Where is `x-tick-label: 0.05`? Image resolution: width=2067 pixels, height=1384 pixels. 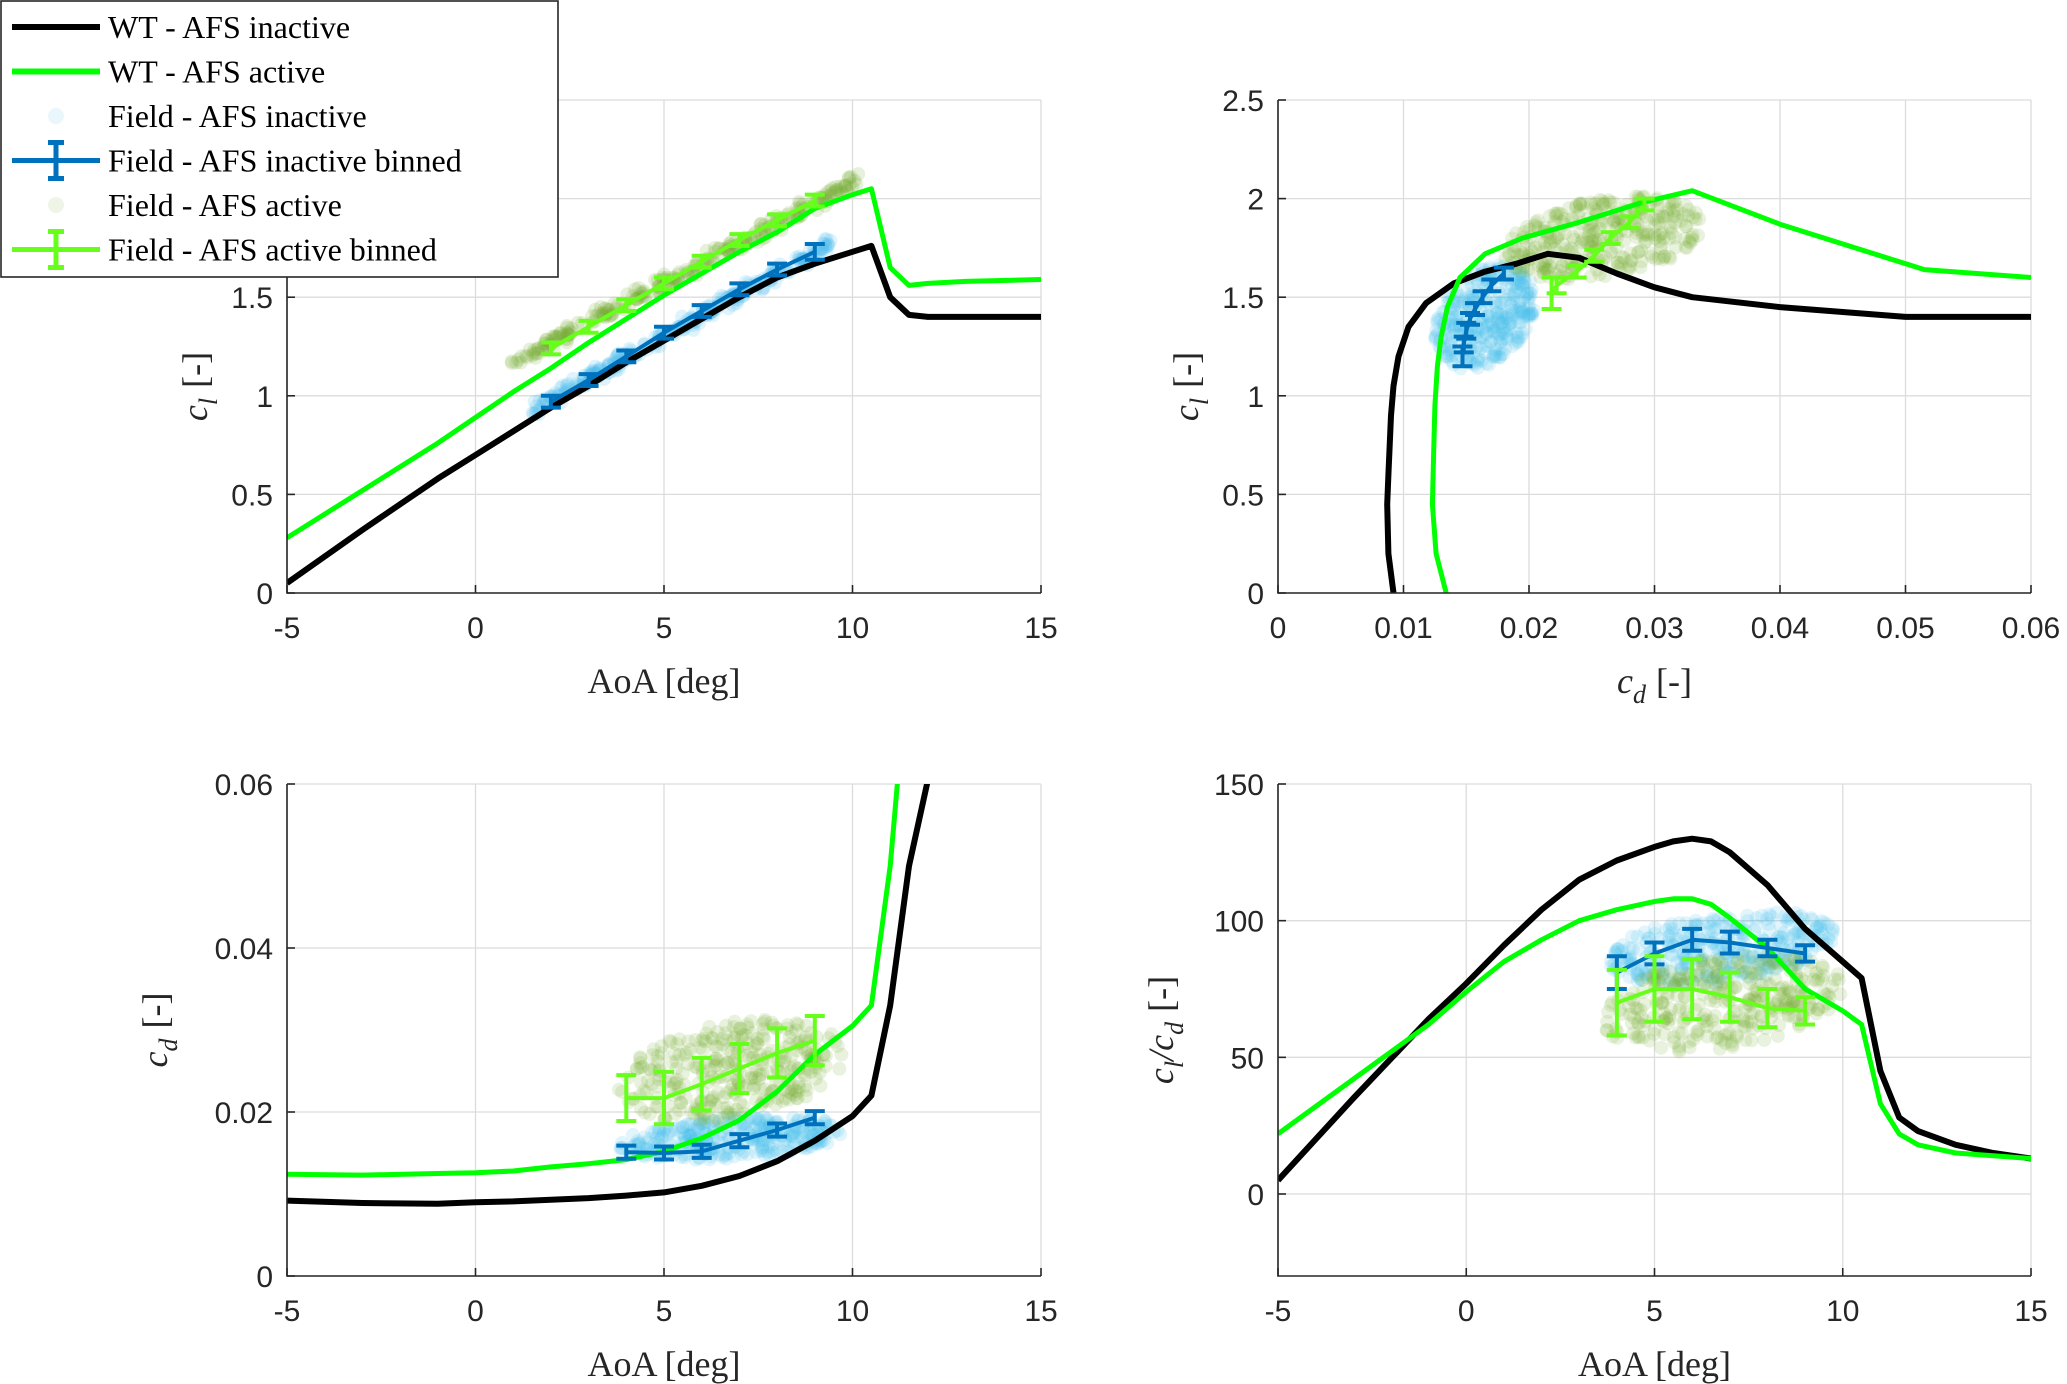 x-tick-label: 0.05 is located at coordinates (1905, 628).